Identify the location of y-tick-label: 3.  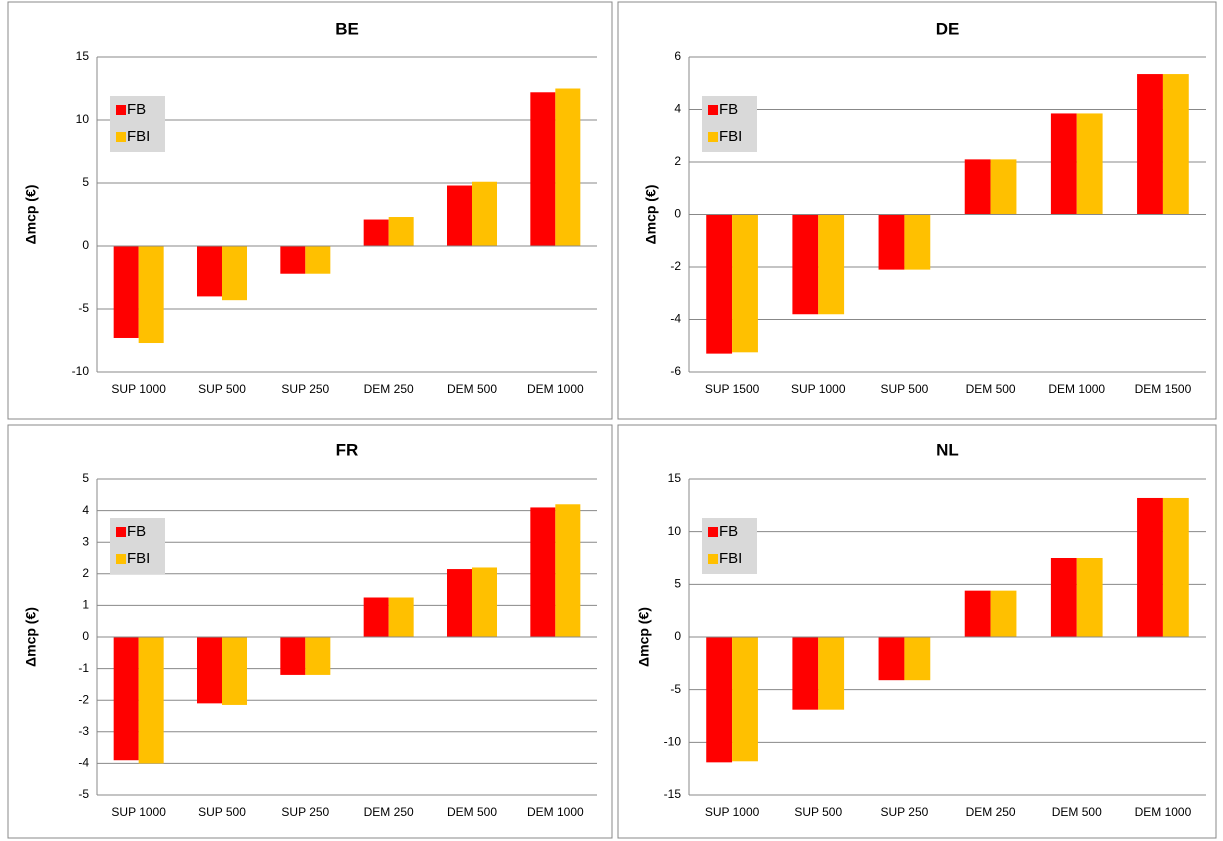
(85, 541).